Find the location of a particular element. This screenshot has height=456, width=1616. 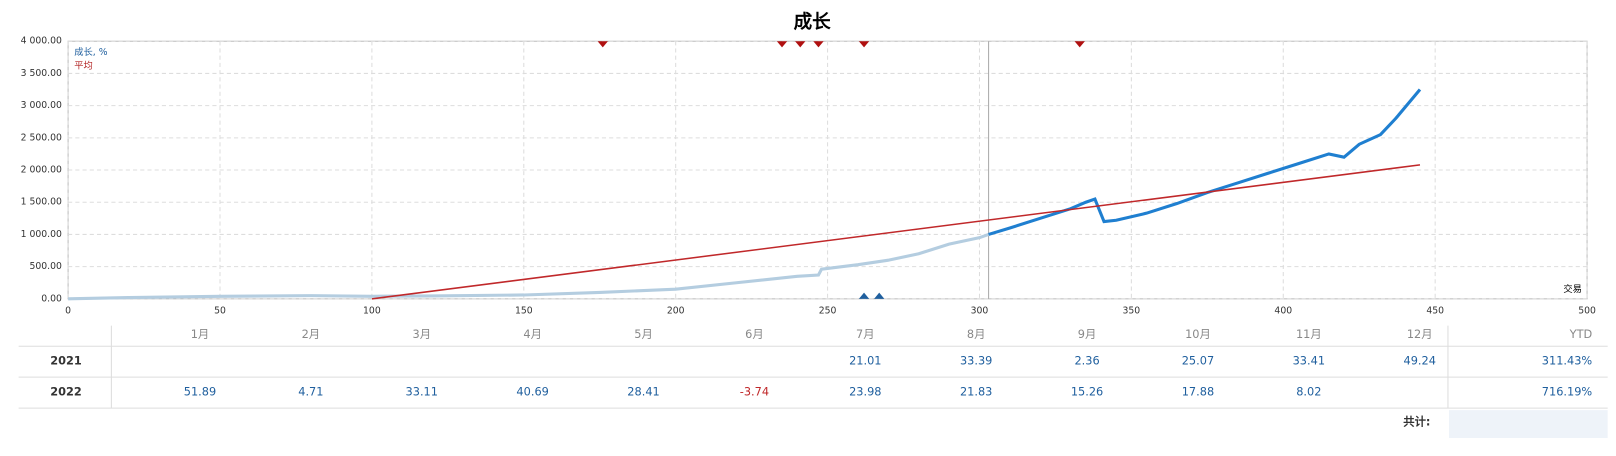

x-tick-label: 250 is located at coordinates (828, 311).